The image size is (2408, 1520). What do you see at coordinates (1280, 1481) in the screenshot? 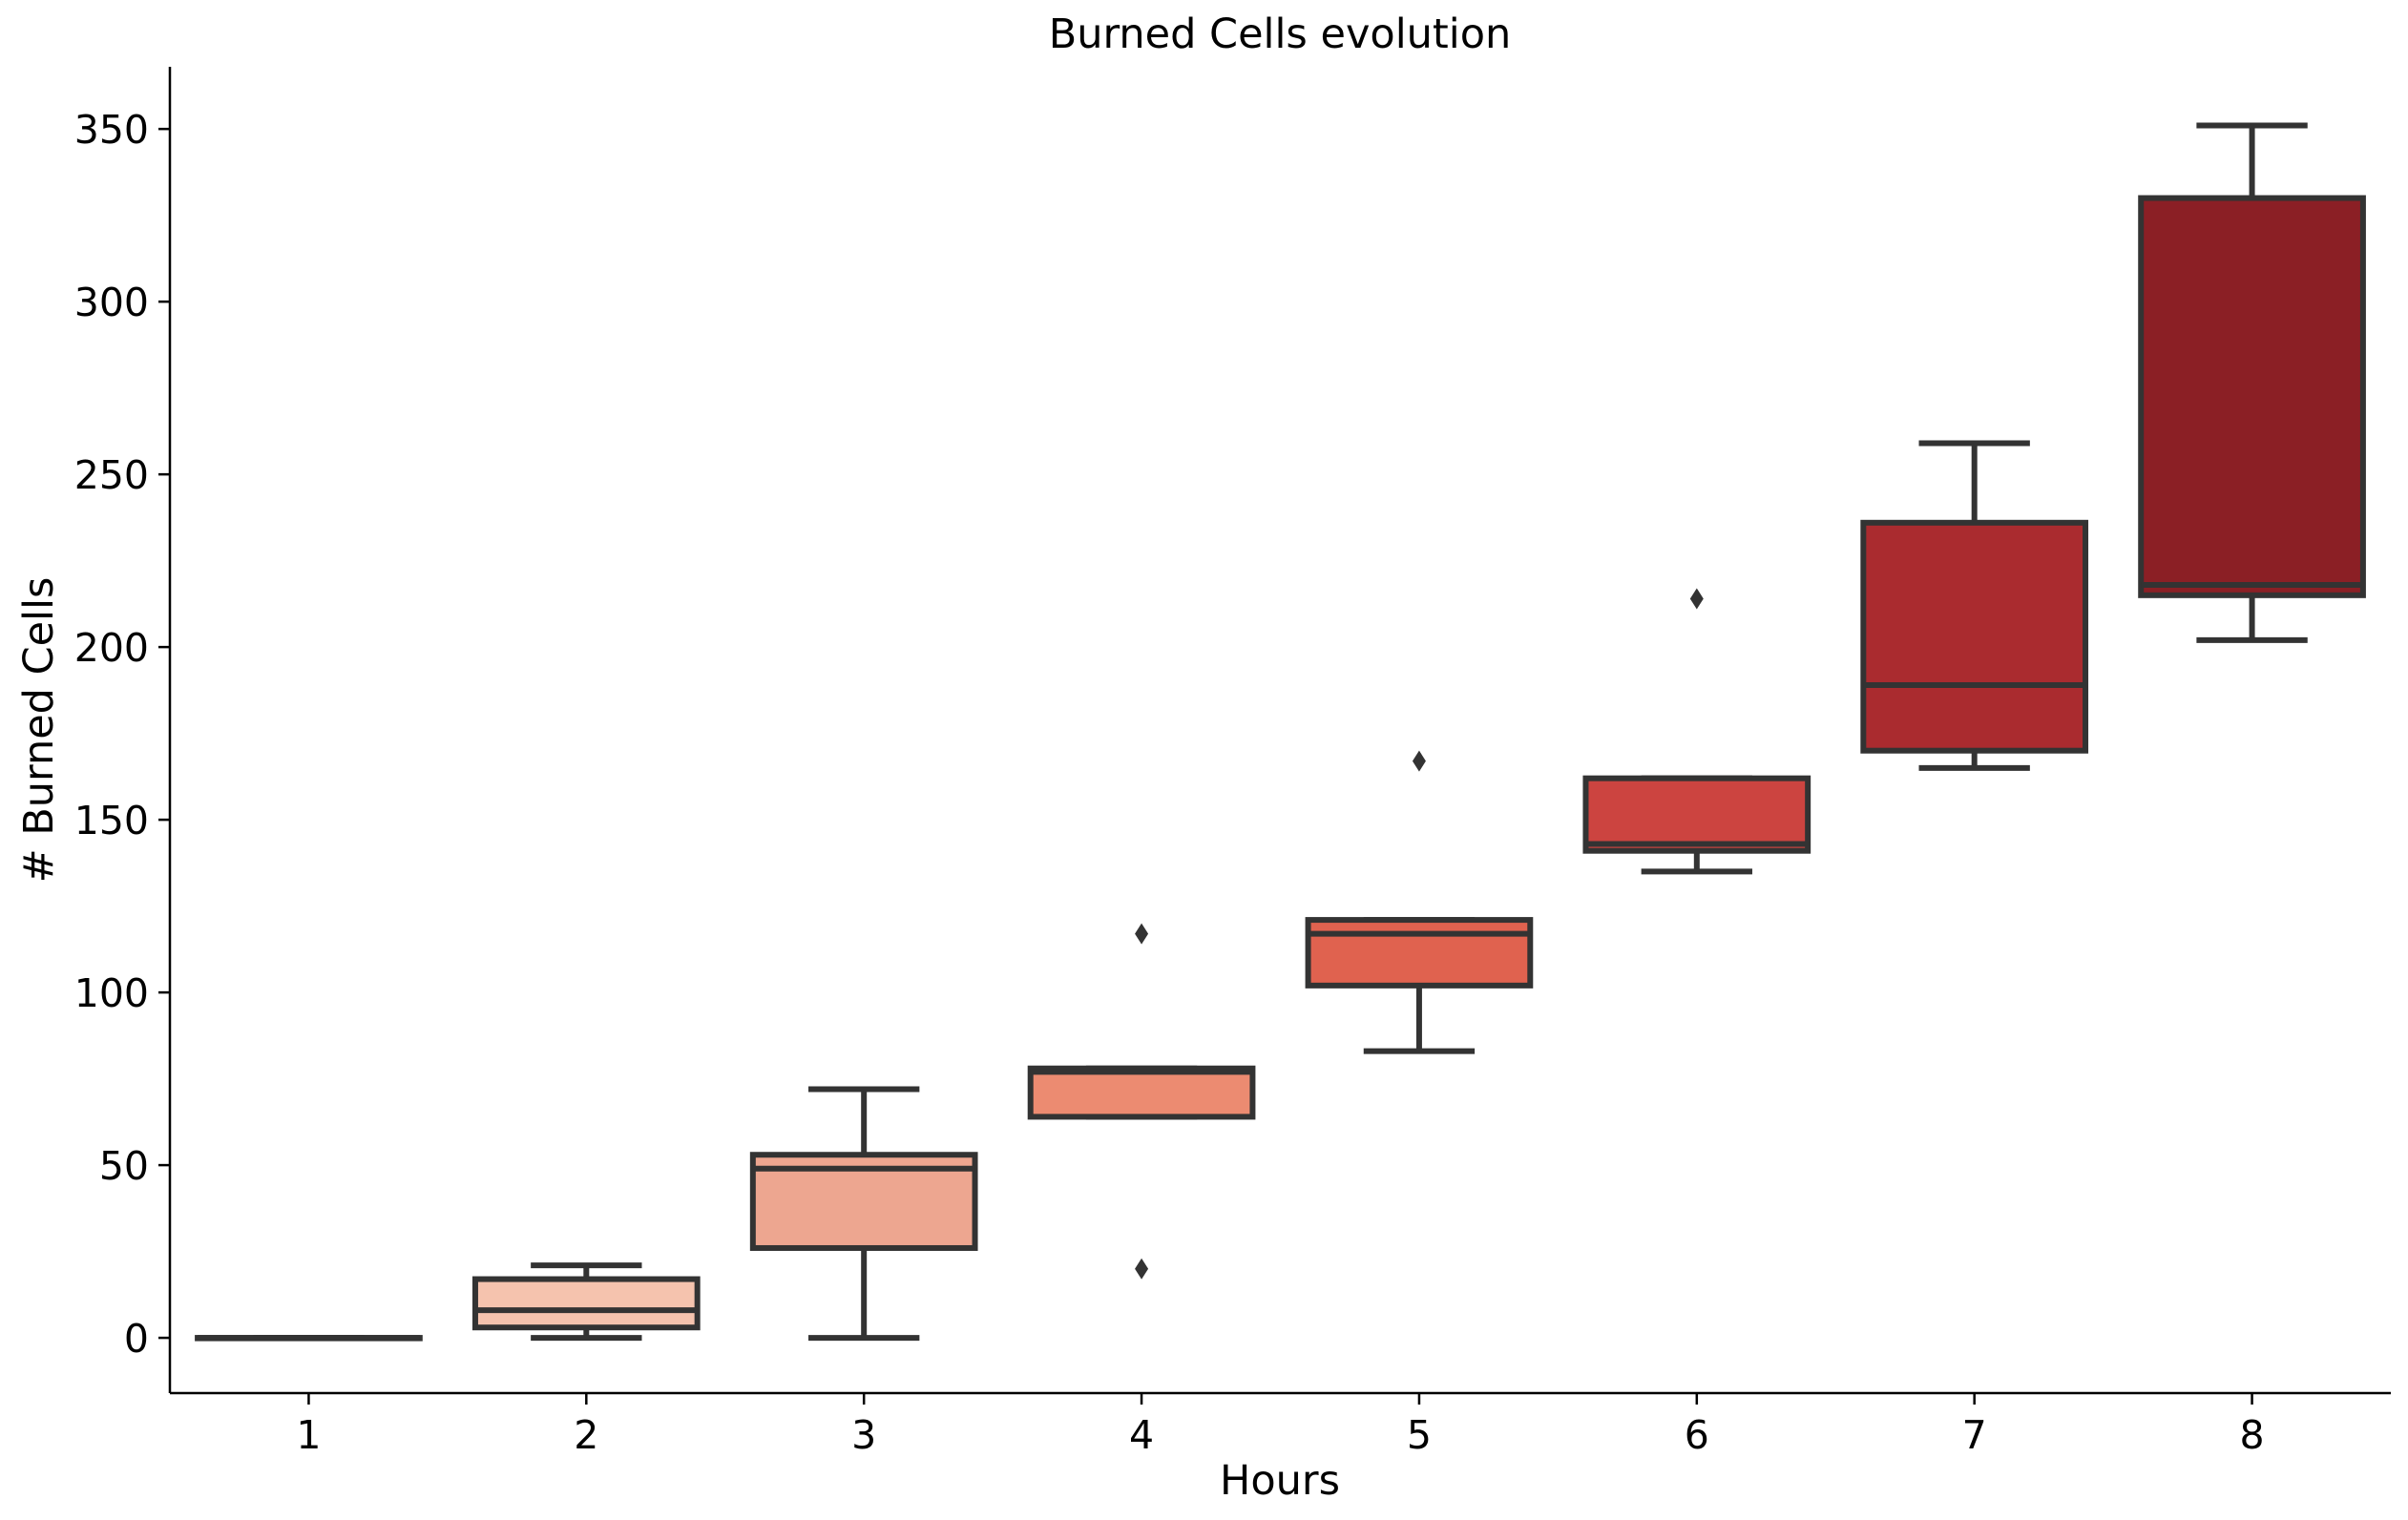
I see `x-axis-title: Hours` at bounding box center [1280, 1481].